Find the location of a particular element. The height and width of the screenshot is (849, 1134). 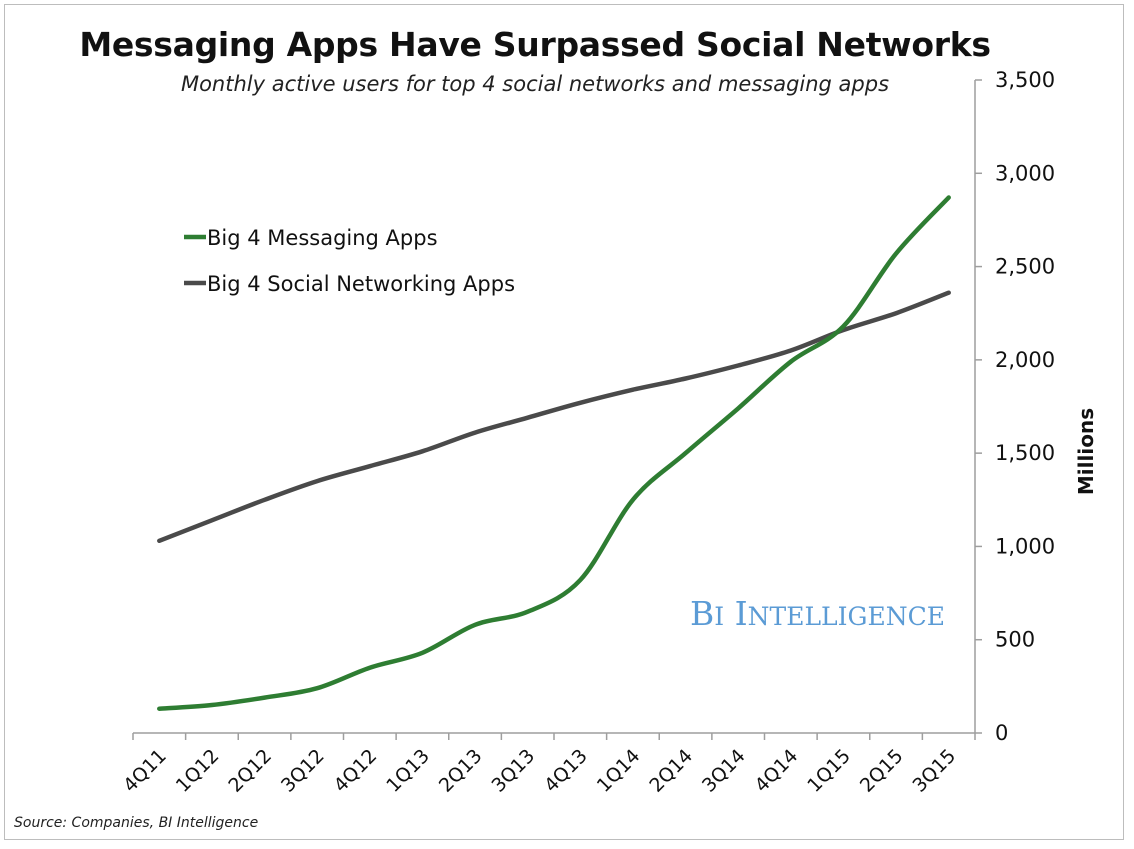

source-note: Source: Companies, BI Intelligence is located at coordinates (136, 823).